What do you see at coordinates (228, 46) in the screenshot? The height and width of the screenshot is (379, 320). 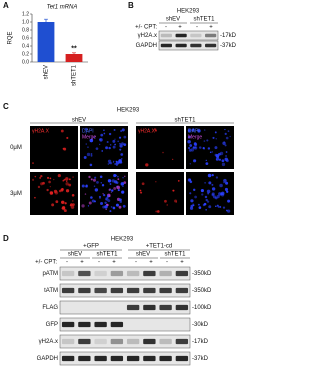 I see `size-label: -37kD` at bounding box center [228, 46].